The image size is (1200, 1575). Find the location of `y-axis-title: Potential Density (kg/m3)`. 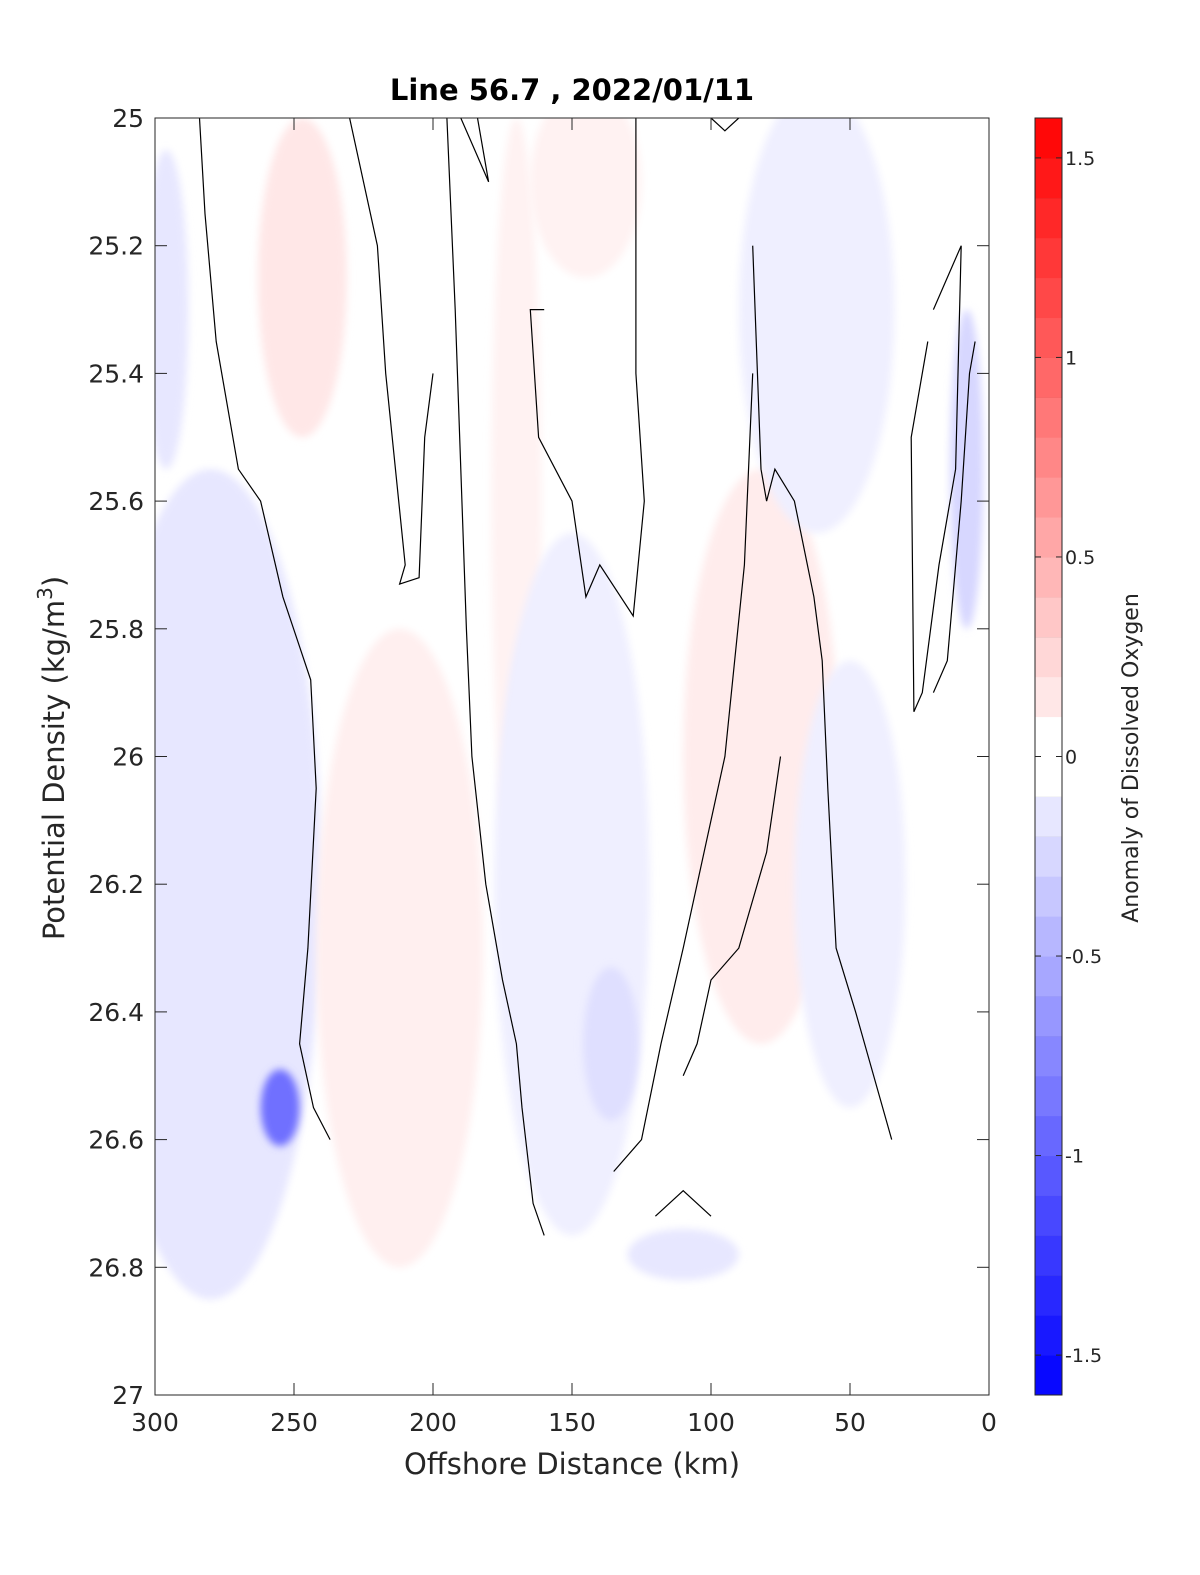

y-axis-title: Potential Density (kg/m3) is located at coordinates (52, 758).